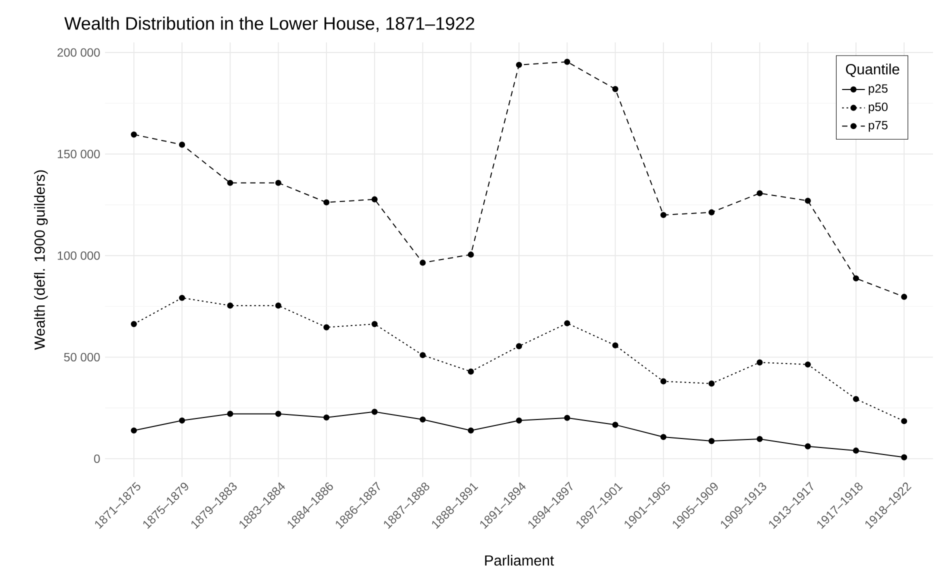  I want to click on y-tick-label: 200 000, so click(79, 52).